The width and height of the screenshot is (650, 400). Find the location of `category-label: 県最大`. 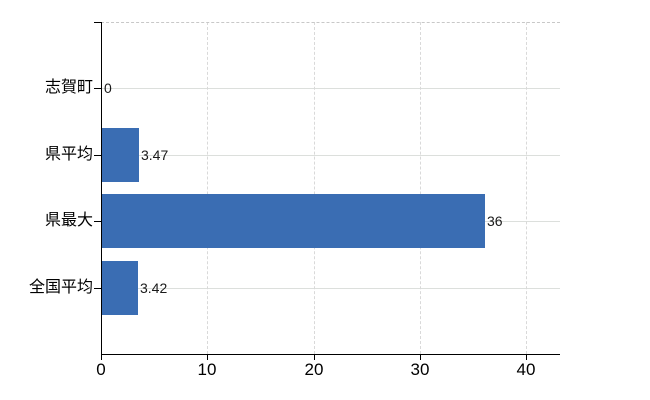

category-label: 県最大 is located at coordinates (68, 220).